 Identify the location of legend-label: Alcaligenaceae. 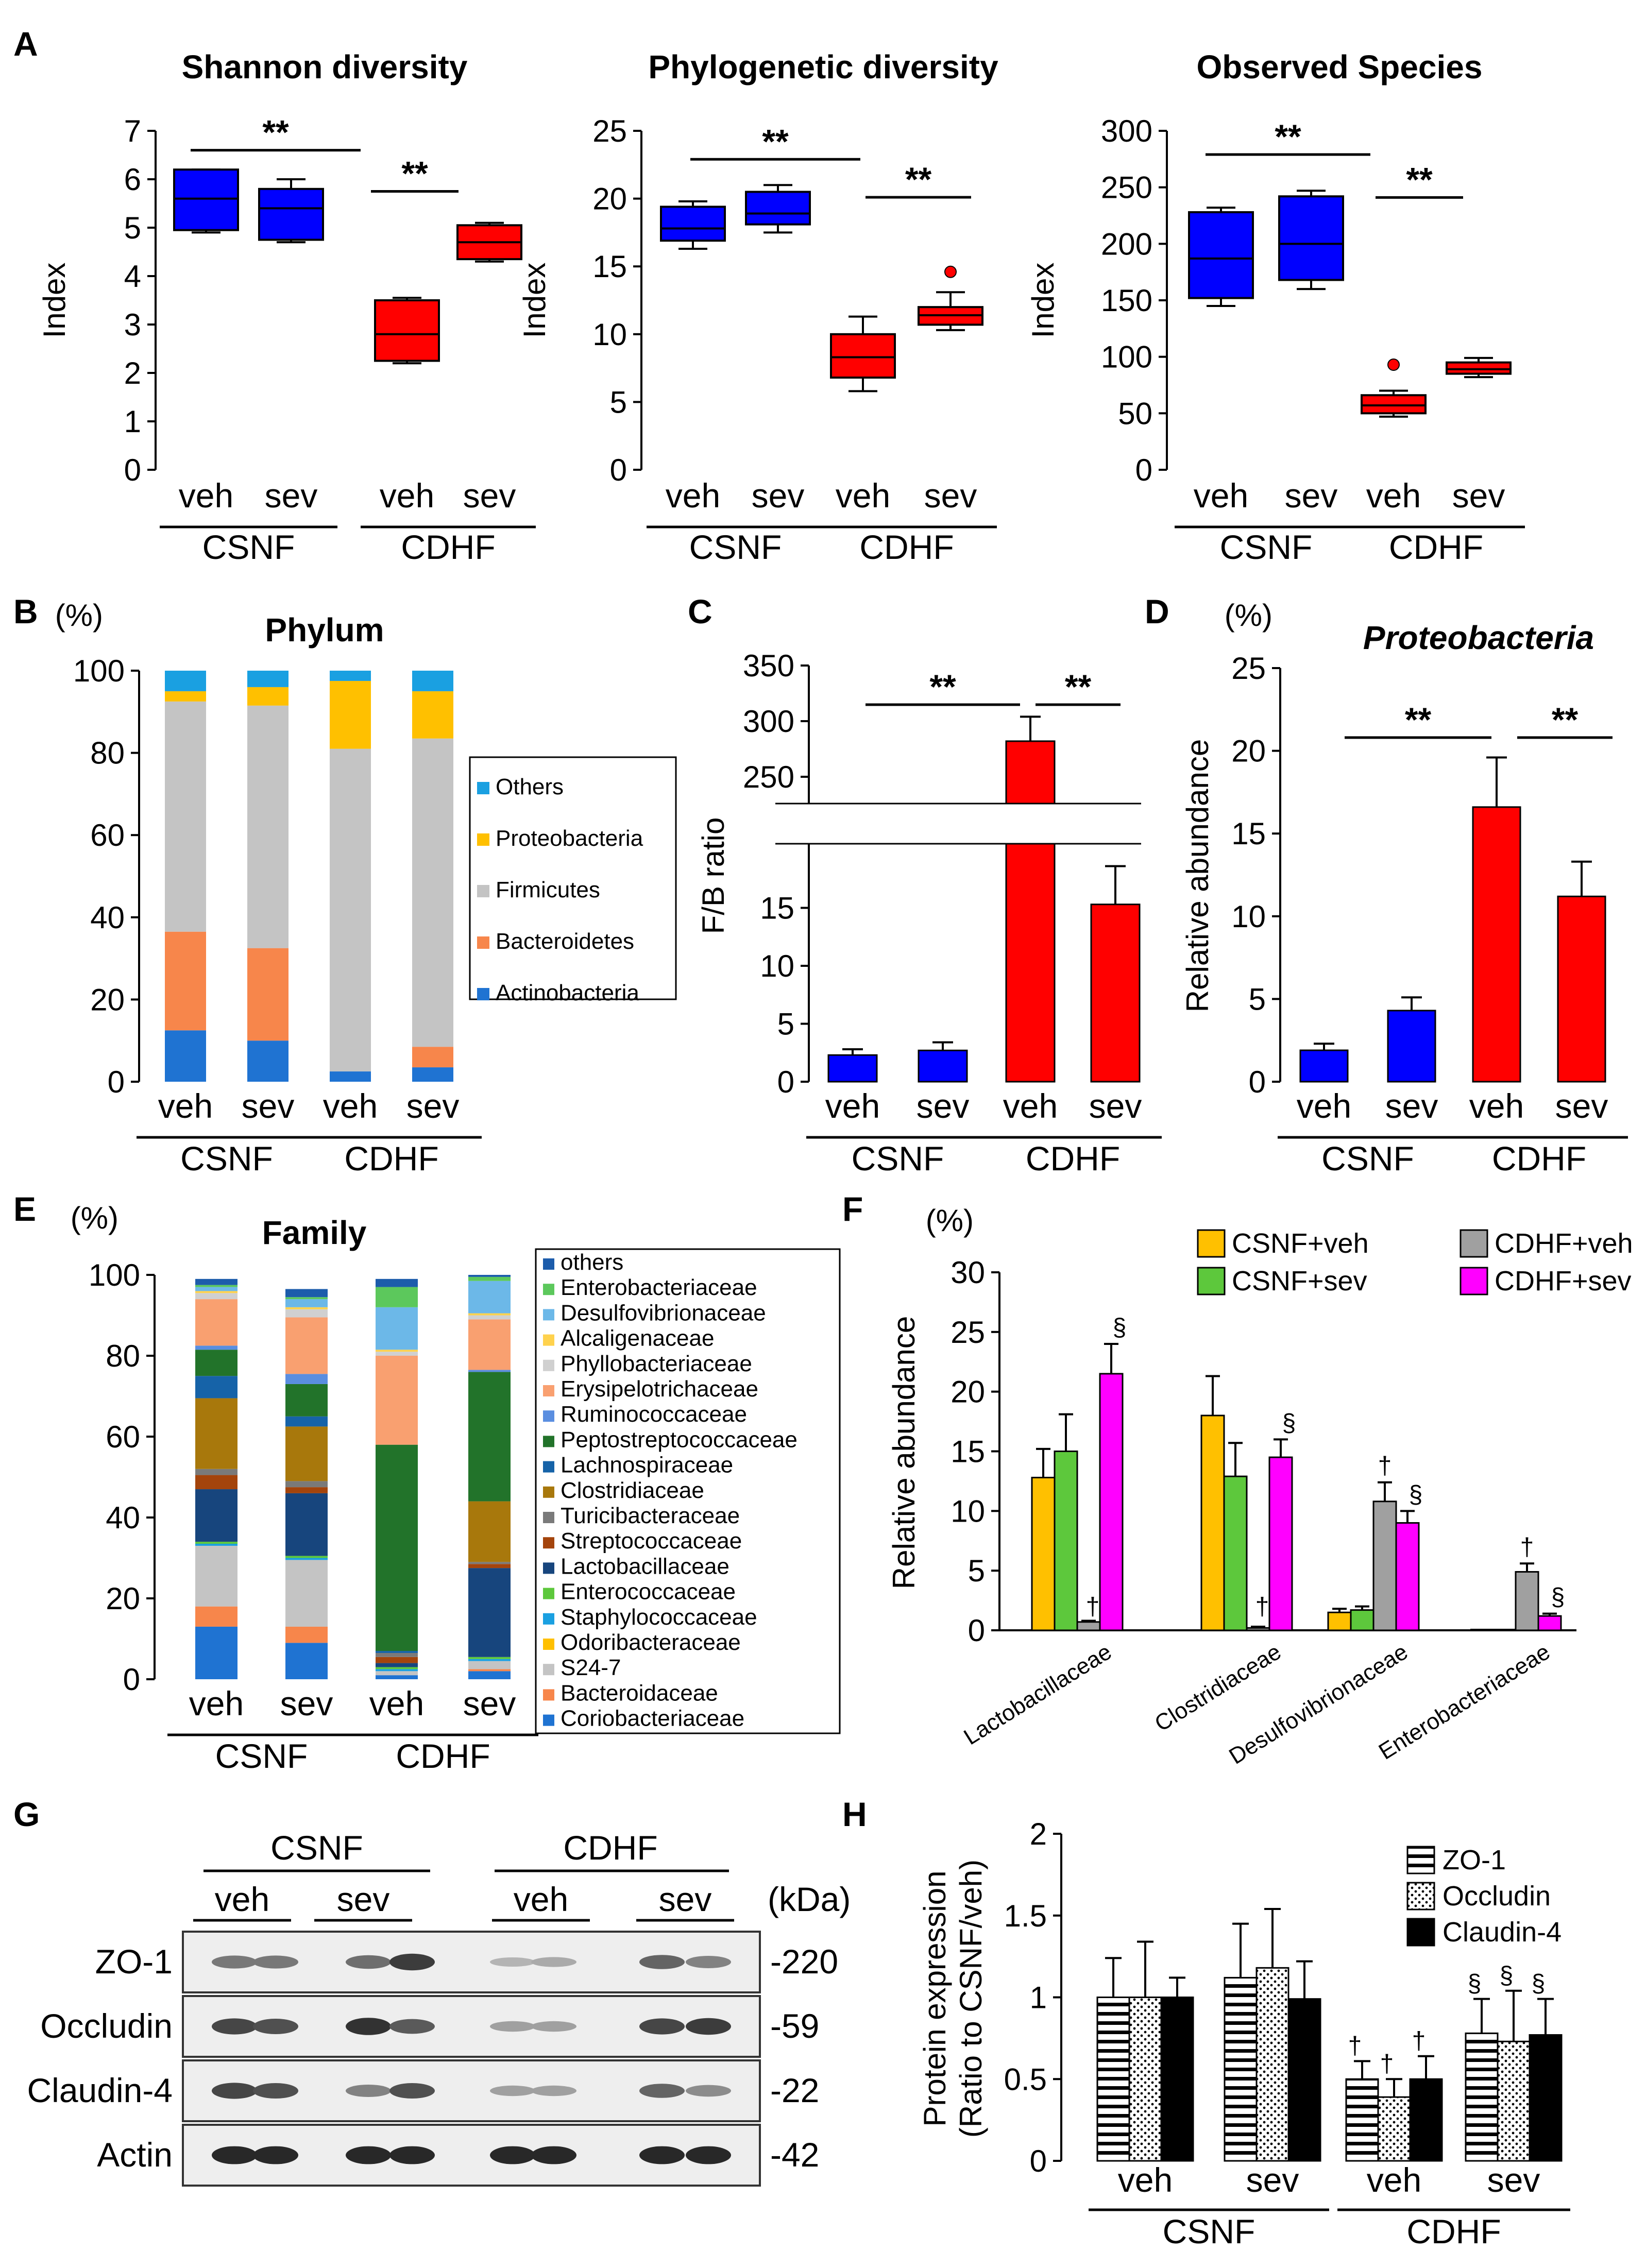
(638, 1338).